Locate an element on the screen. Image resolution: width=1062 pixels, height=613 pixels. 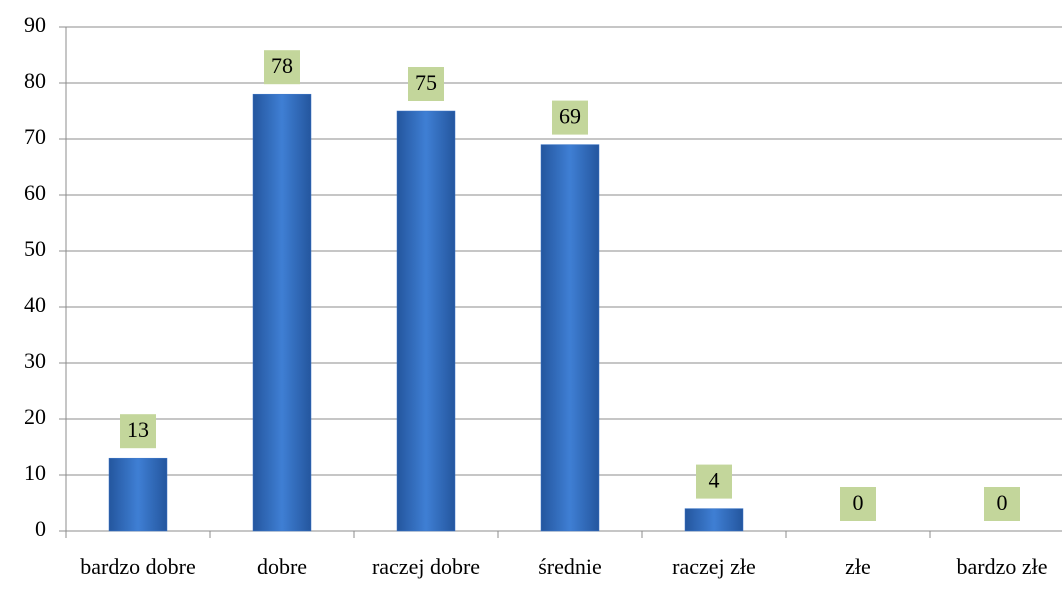
y-tick-label: 90 is located at coordinates (35, 24).